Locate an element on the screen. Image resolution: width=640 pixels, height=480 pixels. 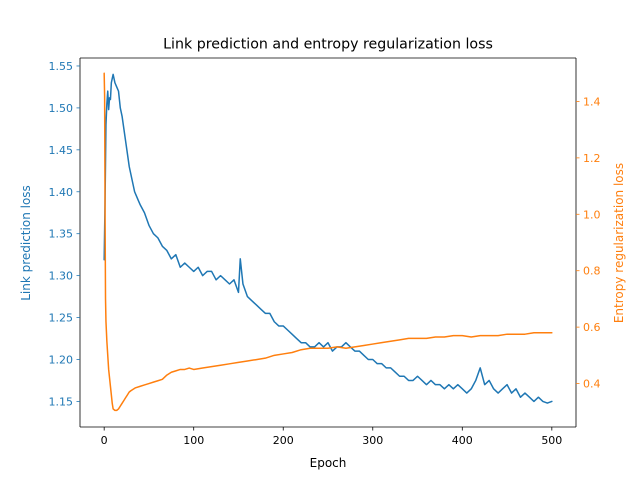
right-y-tick-label: 0.6 is located at coordinates (592, 327).